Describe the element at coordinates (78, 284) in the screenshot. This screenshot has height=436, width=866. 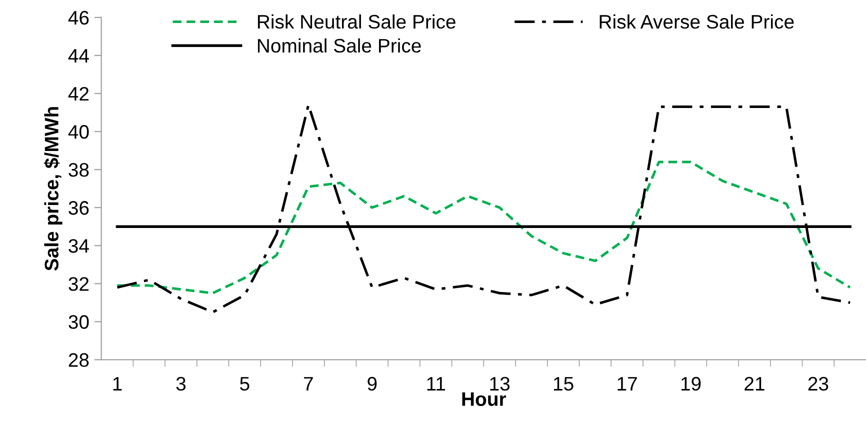
I see `y-tick-label: 32` at that location.